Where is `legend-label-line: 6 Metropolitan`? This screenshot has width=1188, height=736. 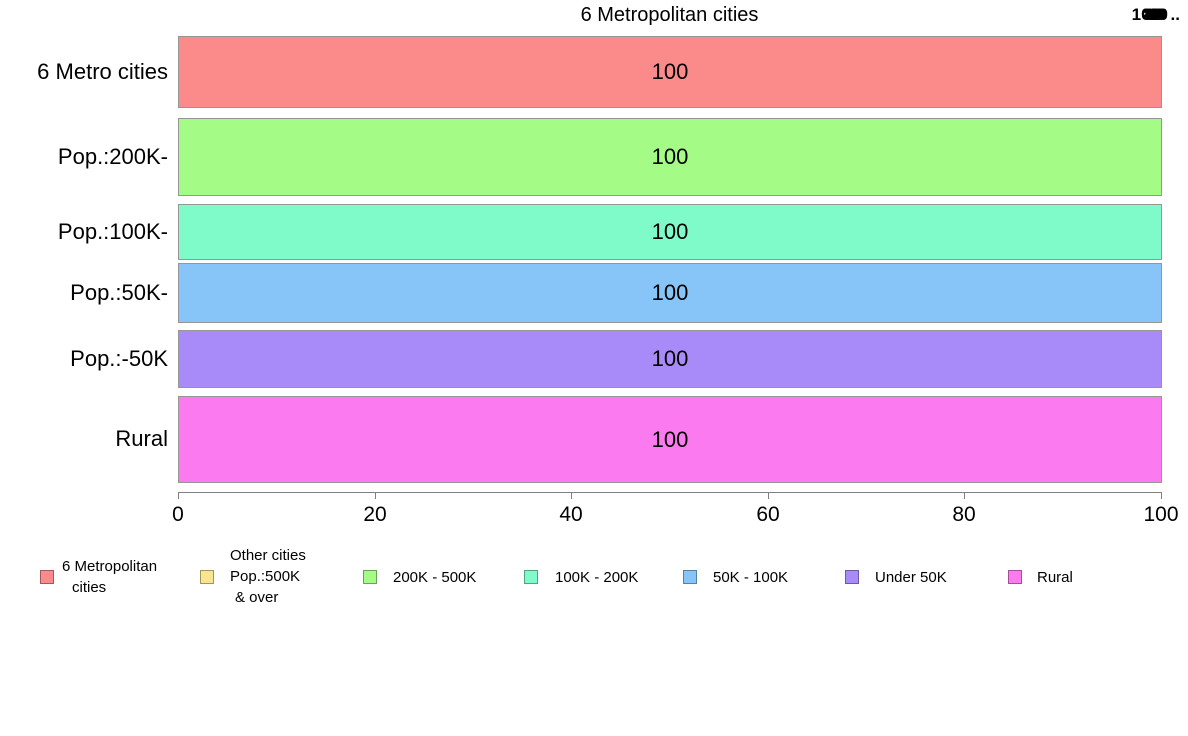 legend-label-line: 6 Metropolitan is located at coordinates (110, 566).